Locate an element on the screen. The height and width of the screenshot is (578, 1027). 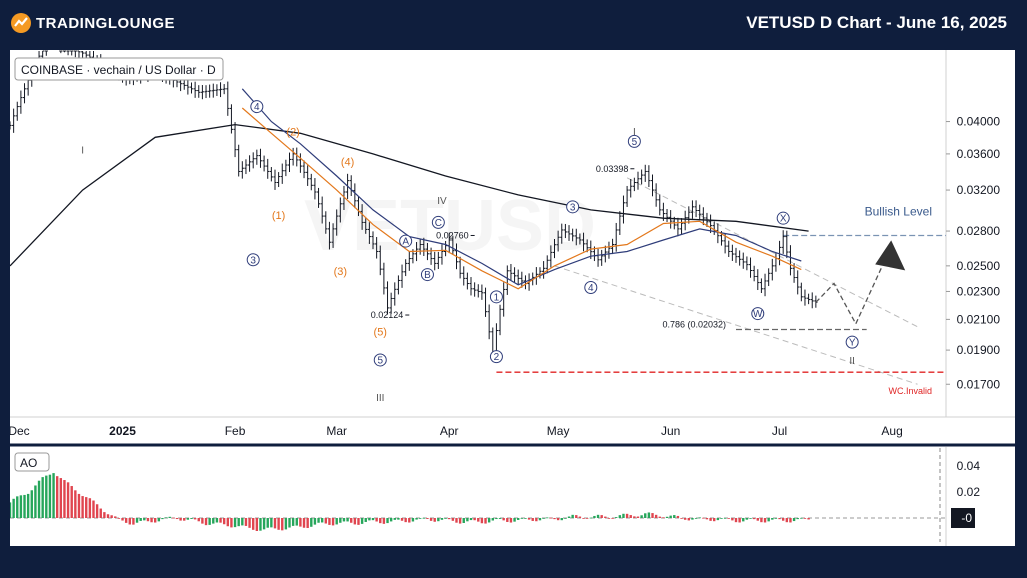
invalidation-level-label: WC.Invalid is located at coordinates (910, 391).